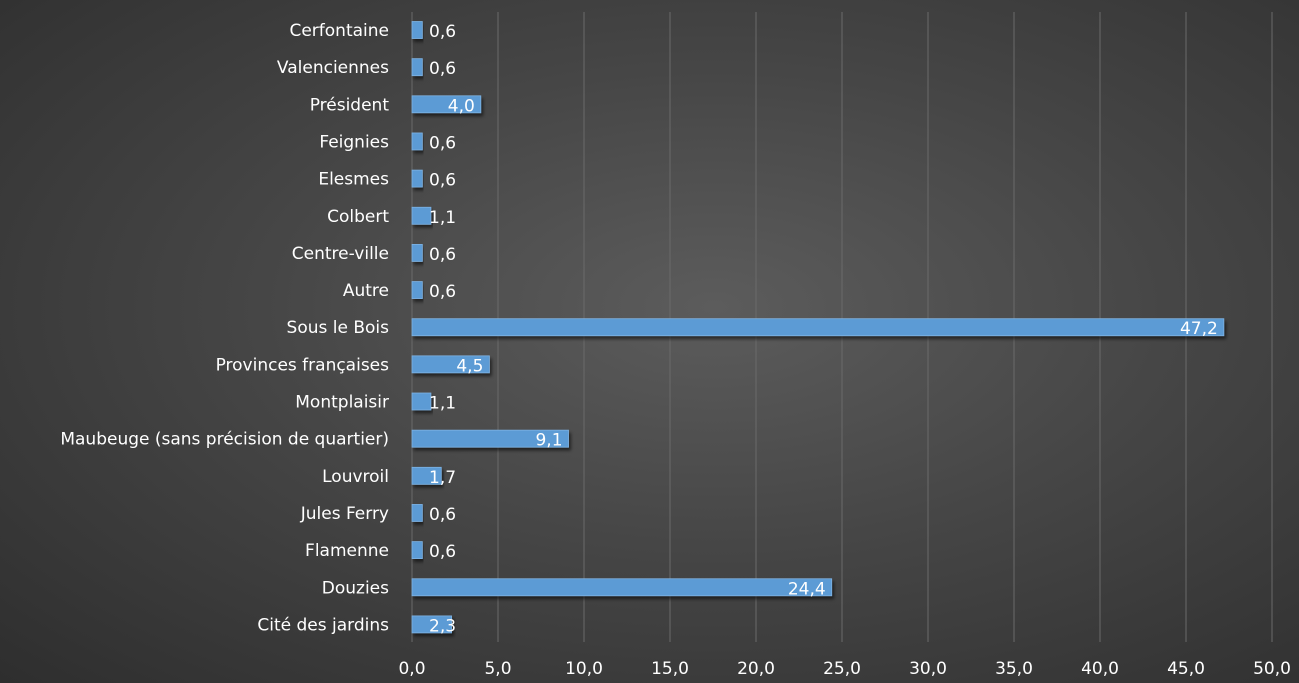  Describe the element at coordinates (344, 514) in the screenshot. I see `category-label: Jules Ferry` at that location.